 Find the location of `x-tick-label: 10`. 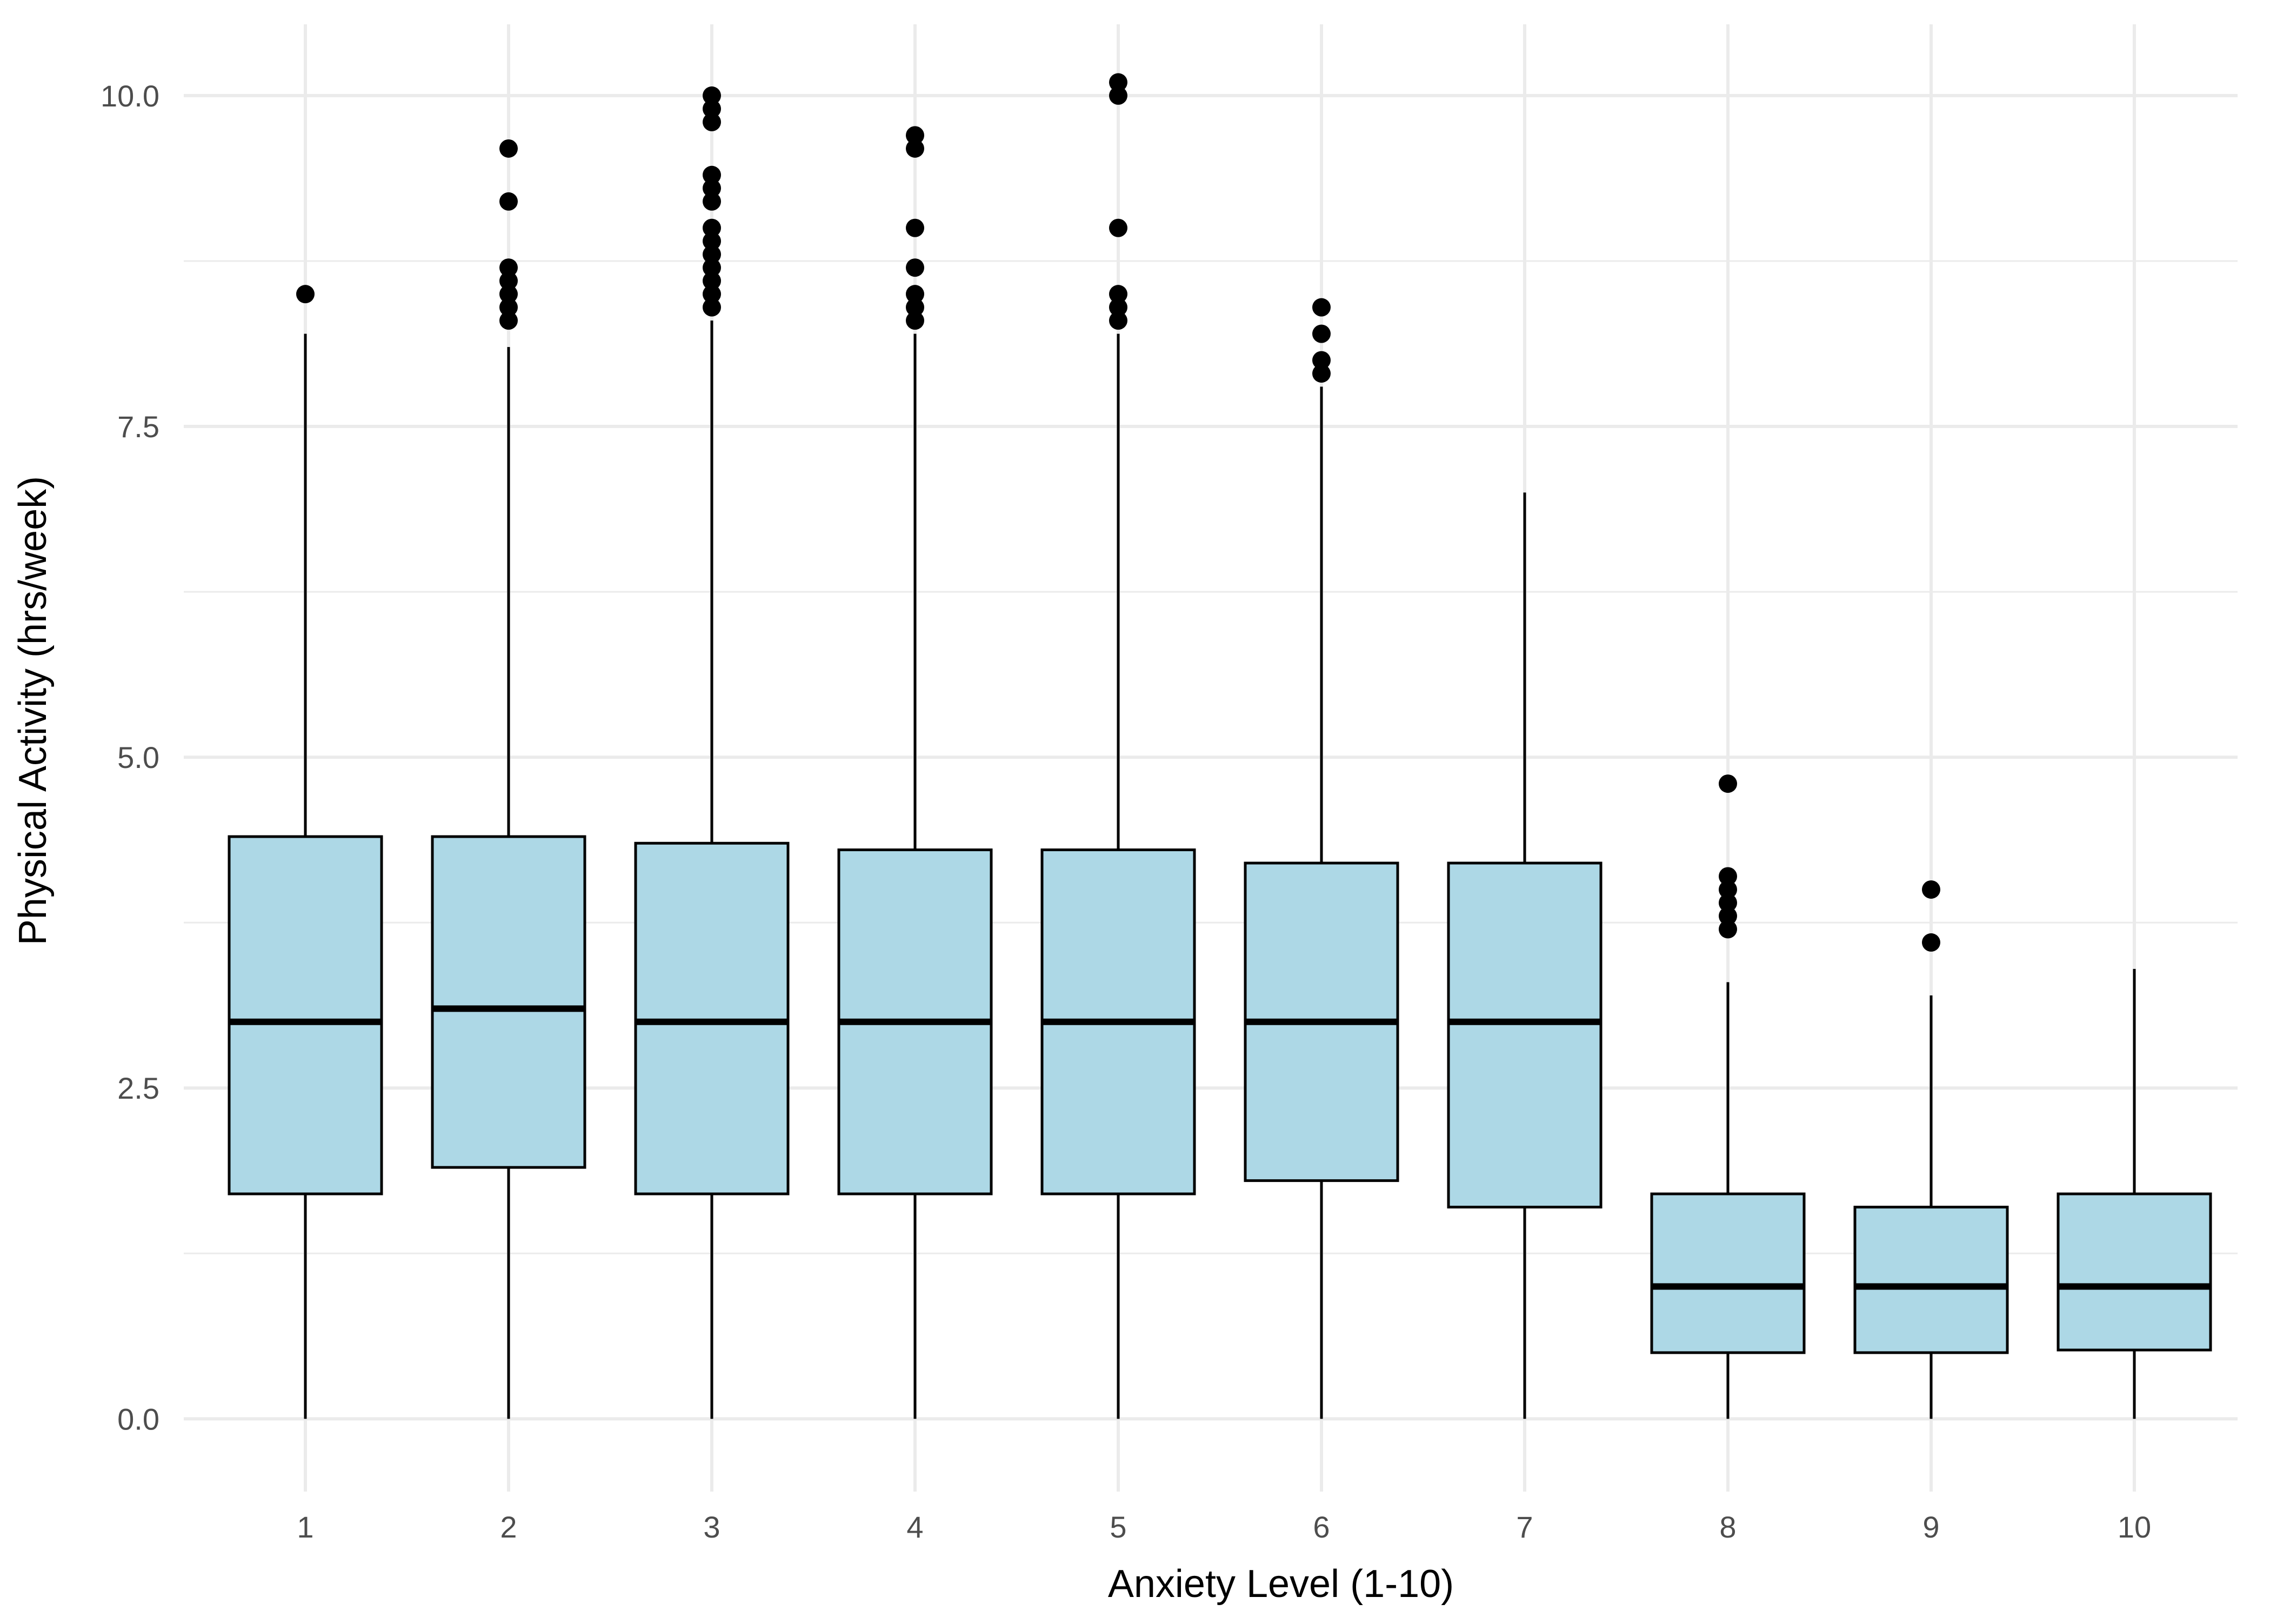

x-tick-label: 10 is located at coordinates (2134, 1527).